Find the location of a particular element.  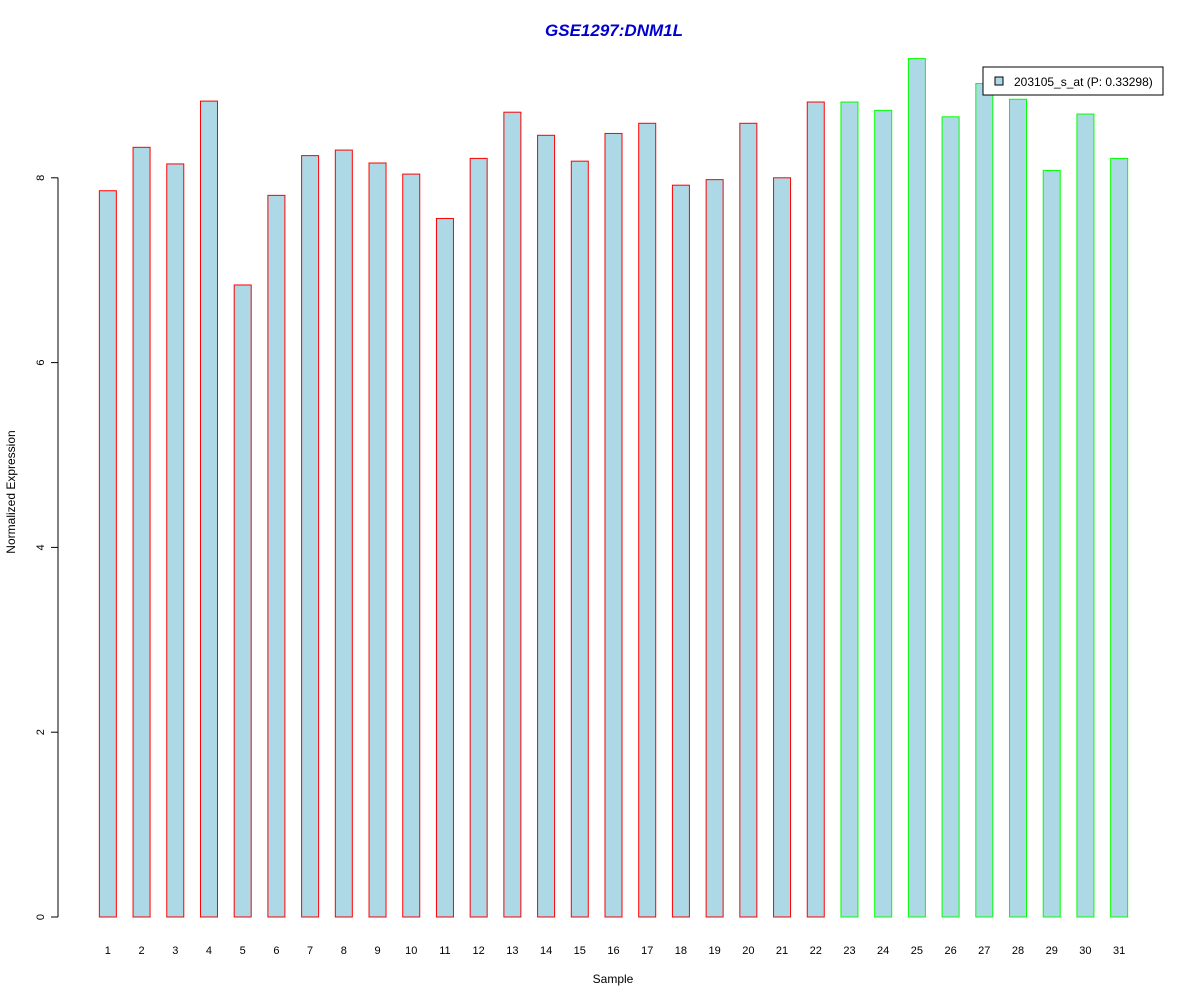

legend: 203105_s_at (P: 0.33298) is located at coordinates (1073, 81).